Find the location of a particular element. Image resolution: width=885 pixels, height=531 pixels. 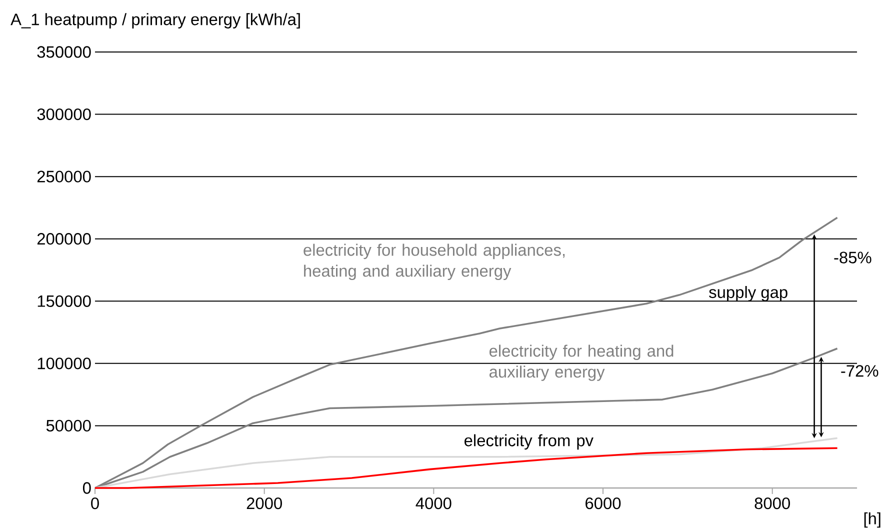

x-tick-label: 4000 is located at coordinates (434, 504).